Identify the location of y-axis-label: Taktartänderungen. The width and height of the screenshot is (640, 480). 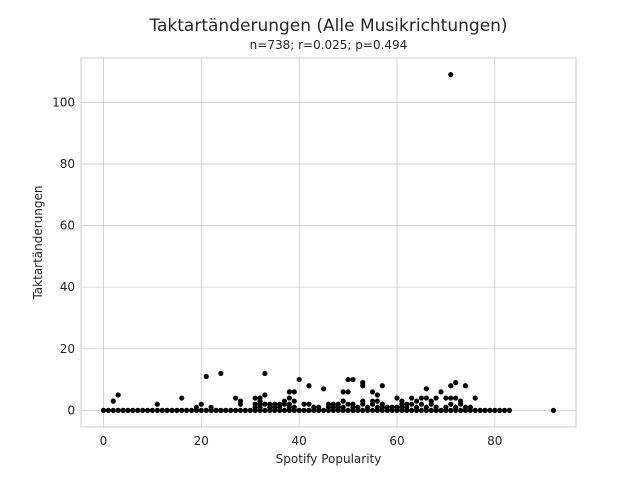
(38, 242).